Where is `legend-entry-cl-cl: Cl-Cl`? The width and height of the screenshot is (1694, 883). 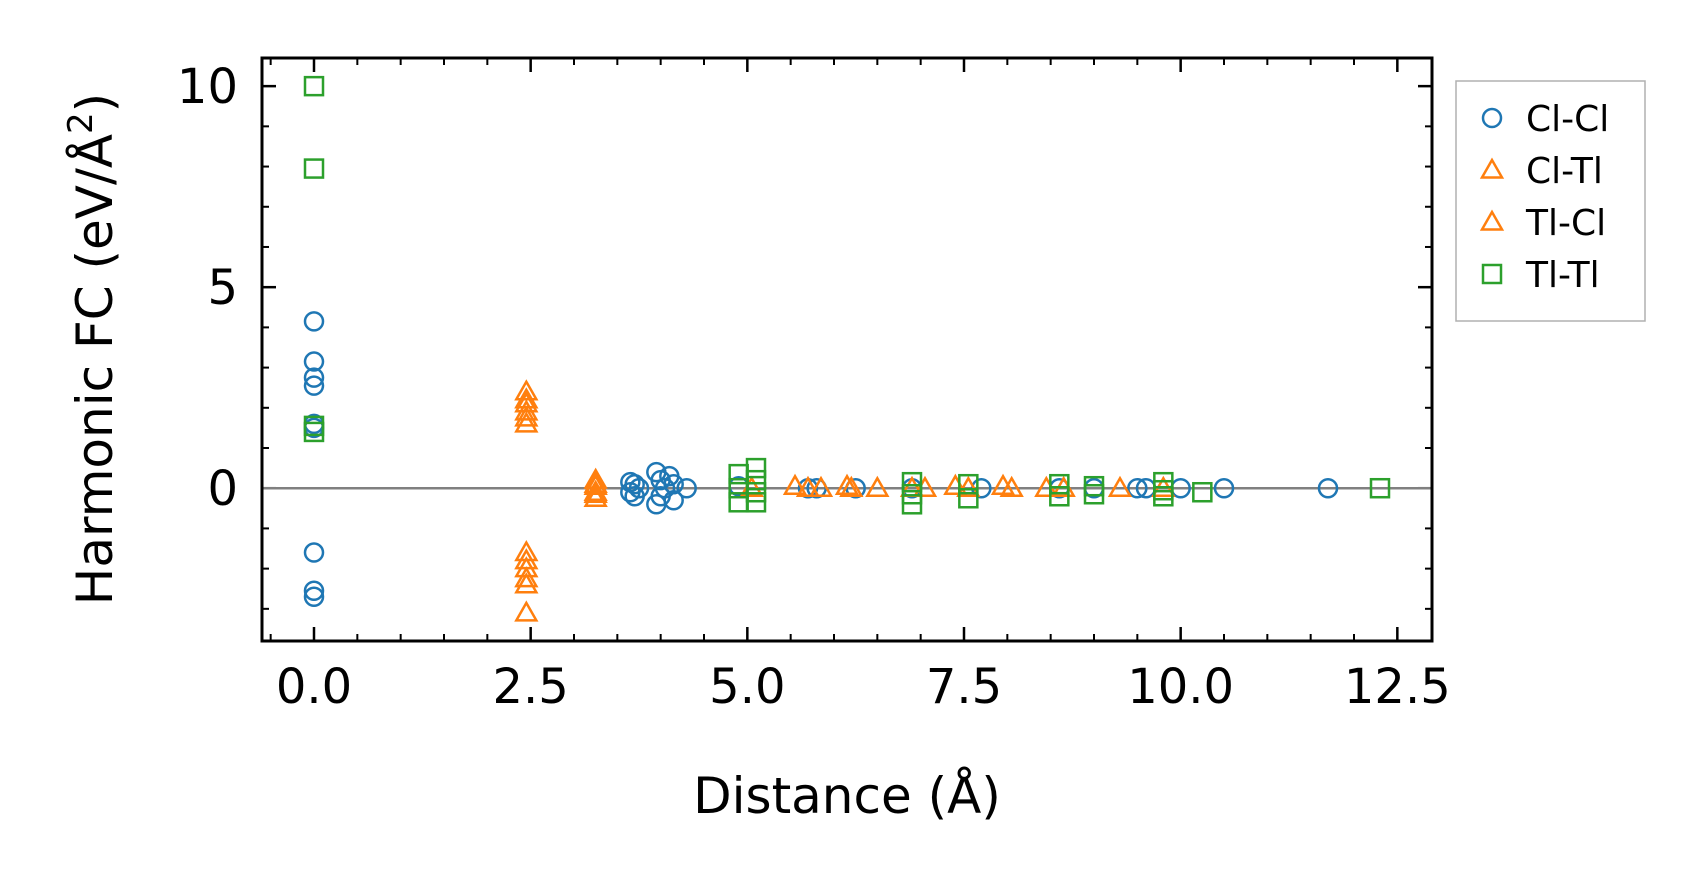 legend-entry-cl-cl: Cl-Cl is located at coordinates (1545, 119).